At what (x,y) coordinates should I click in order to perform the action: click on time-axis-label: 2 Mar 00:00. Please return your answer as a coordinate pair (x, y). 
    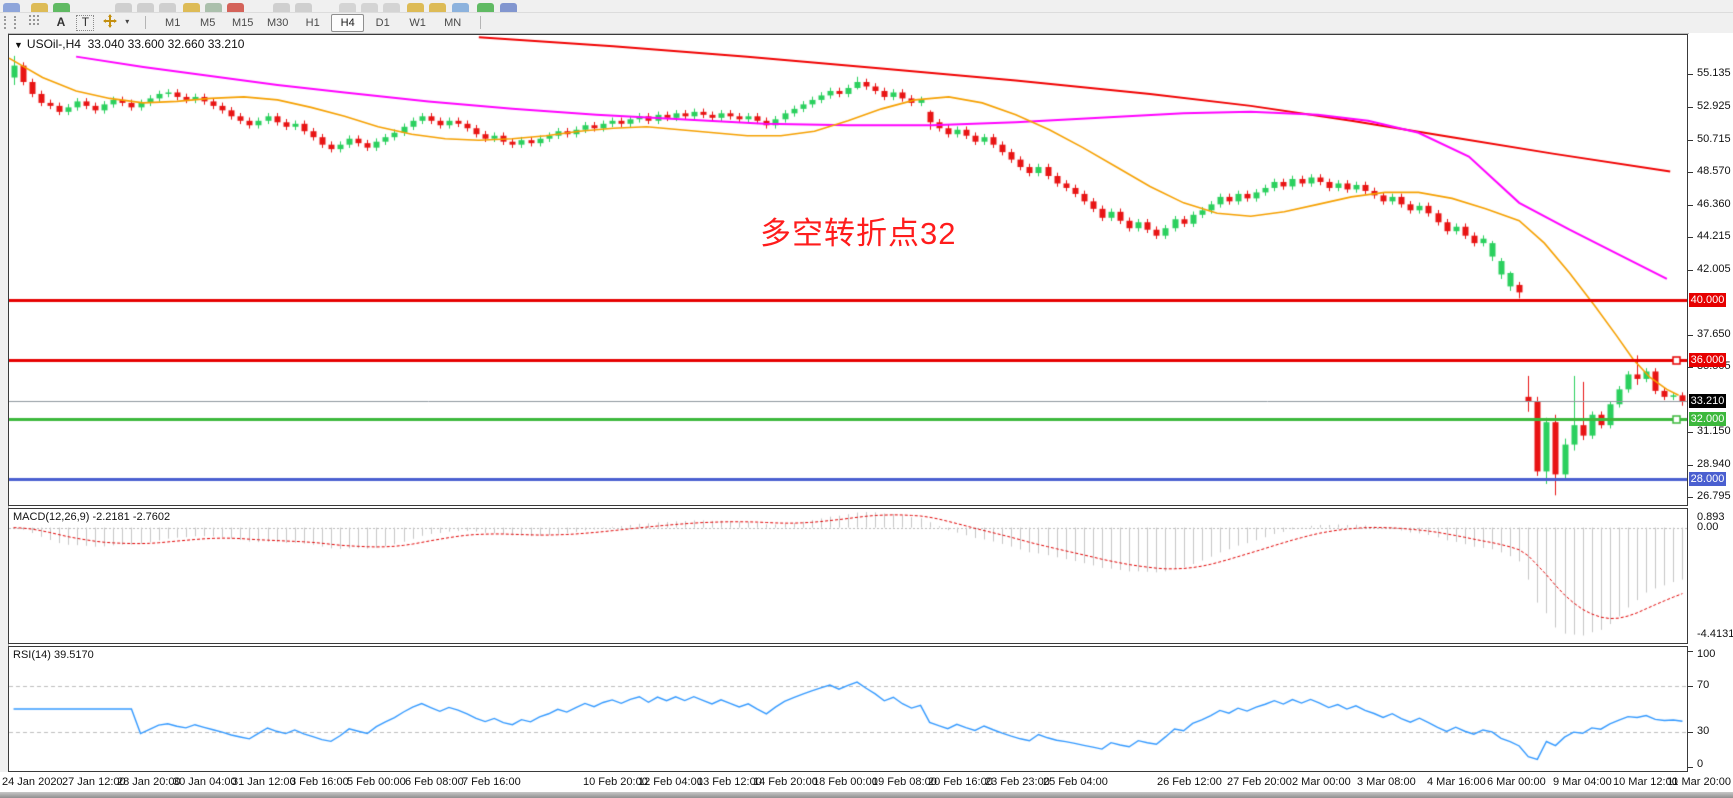
    Looking at the image, I should click on (1321, 782).